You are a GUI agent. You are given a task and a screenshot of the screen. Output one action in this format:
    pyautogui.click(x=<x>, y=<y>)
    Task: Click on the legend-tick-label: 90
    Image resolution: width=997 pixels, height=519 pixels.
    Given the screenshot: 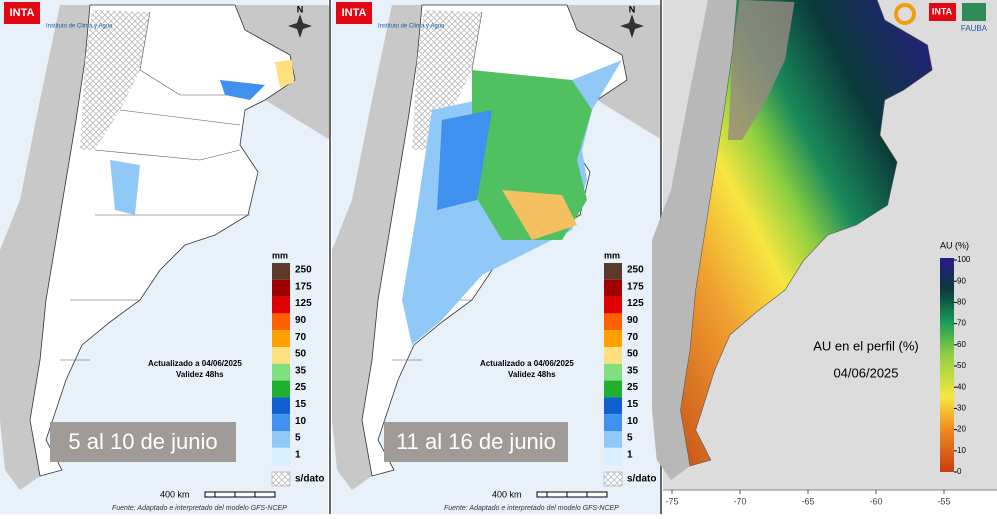 What is the action you would take?
    pyautogui.click(x=961, y=280)
    